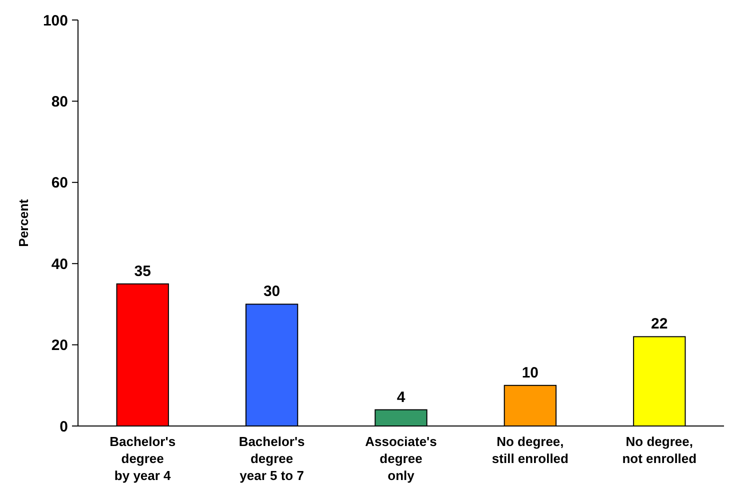 This screenshot has height=496, width=736. What do you see at coordinates (59, 345) in the screenshot?
I see `y-tick-label: 20` at bounding box center [59, 345].